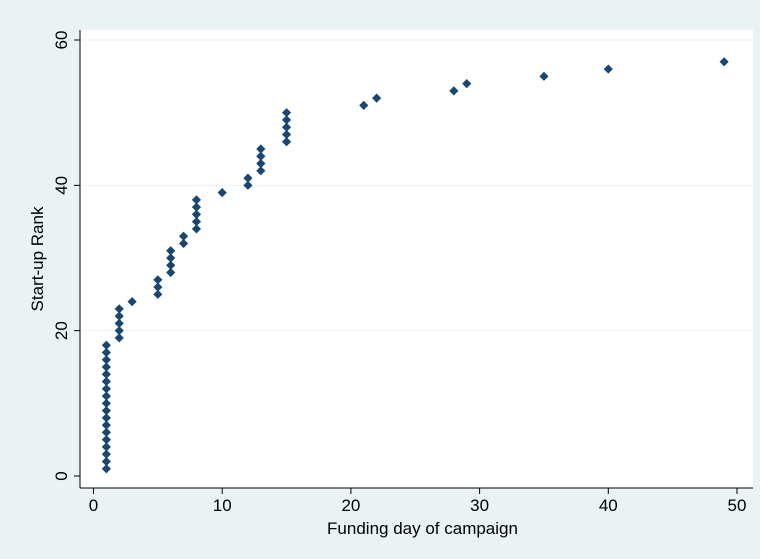 This screenshot has height=559, width=760. What do you see at coordinates (37, 258) in the screenshot?
I see `y-axis-title: Start-up Rank` at bounding box center [37, 258].